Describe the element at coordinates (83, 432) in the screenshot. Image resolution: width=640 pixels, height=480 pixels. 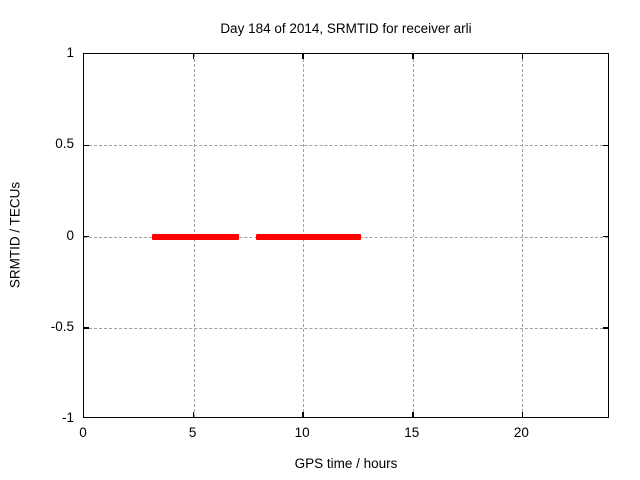
I see `x-tick-label: 0` at that location.